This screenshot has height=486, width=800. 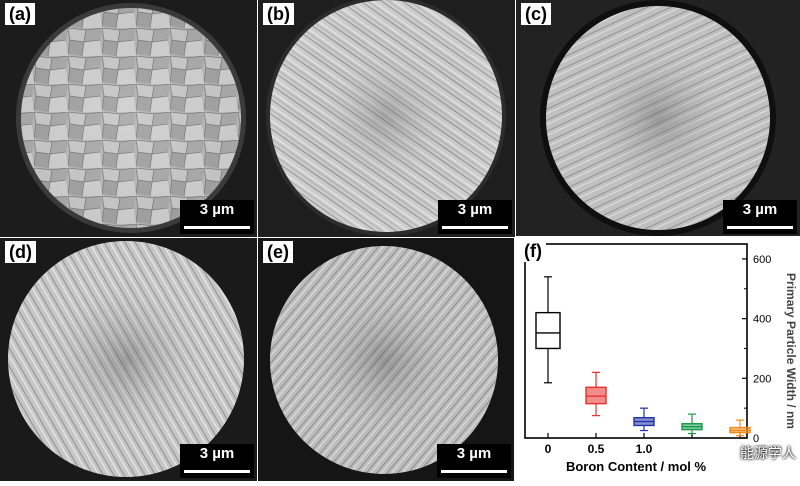 I want to click on y-axis-label: Primary Particle Width / nm, so click(x=791, y=351).